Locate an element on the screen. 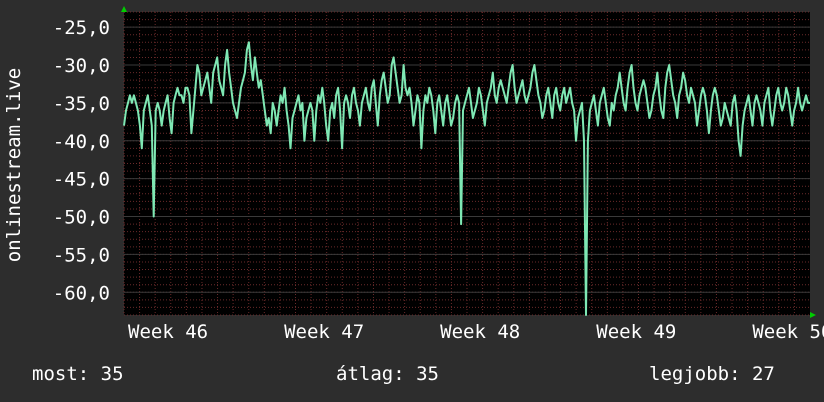 The height and width of the screenshot is (402, 824). x-axis-ticks: Week 46 Week 47 Week 48 Week 49 Week 50 is located at coordinates (476, 332).